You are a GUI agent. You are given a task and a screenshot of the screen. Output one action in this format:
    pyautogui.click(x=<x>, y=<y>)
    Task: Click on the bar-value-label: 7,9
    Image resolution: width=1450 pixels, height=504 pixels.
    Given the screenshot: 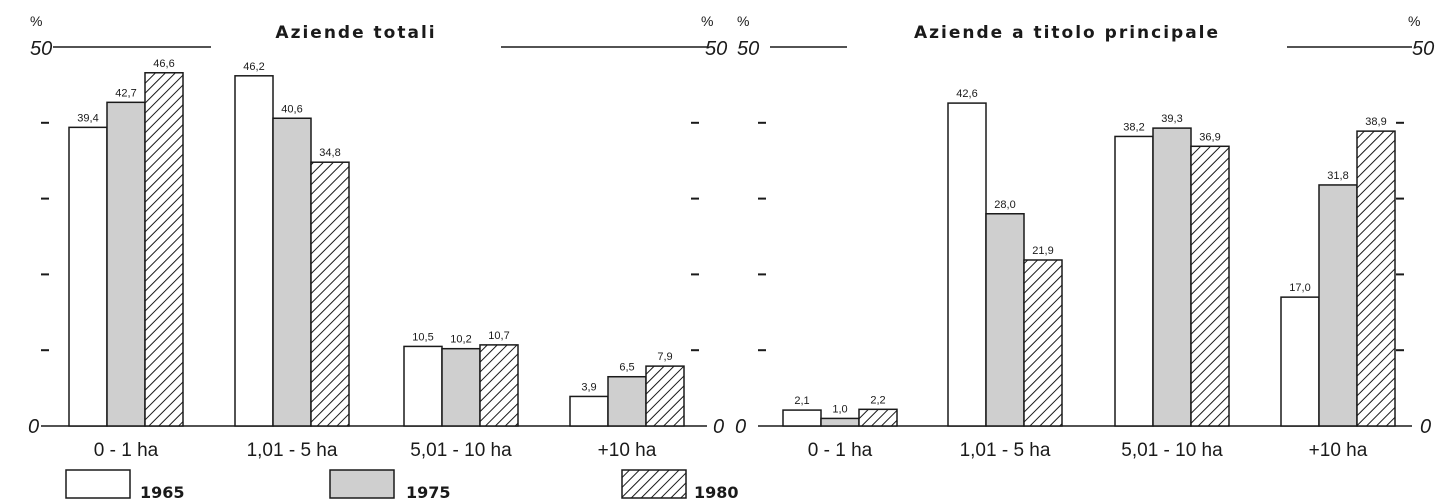 What is the action you would take?
    pyautogui.click(x=664, y=357)
    